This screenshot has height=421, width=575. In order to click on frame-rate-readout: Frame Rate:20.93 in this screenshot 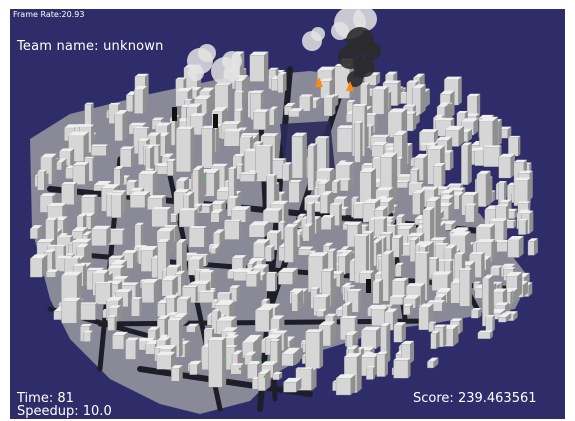, I will do `click(48, 14)`.